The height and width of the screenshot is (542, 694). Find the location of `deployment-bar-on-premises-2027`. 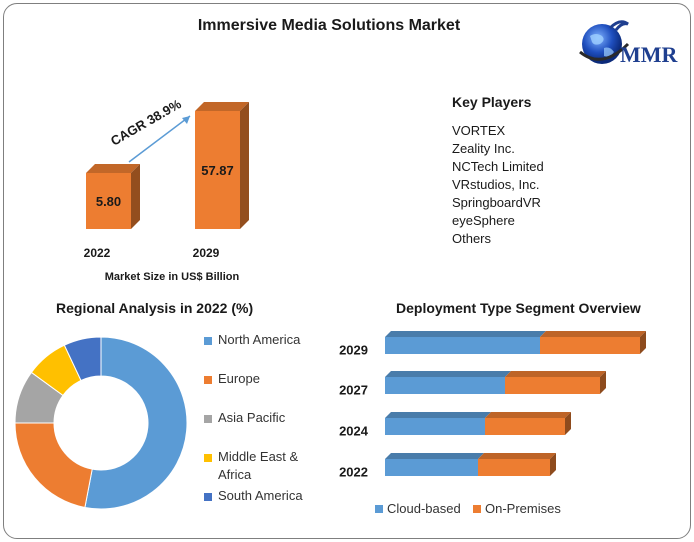

deployment-bar-on-premises-2027 is located at coordinates (555, 382).